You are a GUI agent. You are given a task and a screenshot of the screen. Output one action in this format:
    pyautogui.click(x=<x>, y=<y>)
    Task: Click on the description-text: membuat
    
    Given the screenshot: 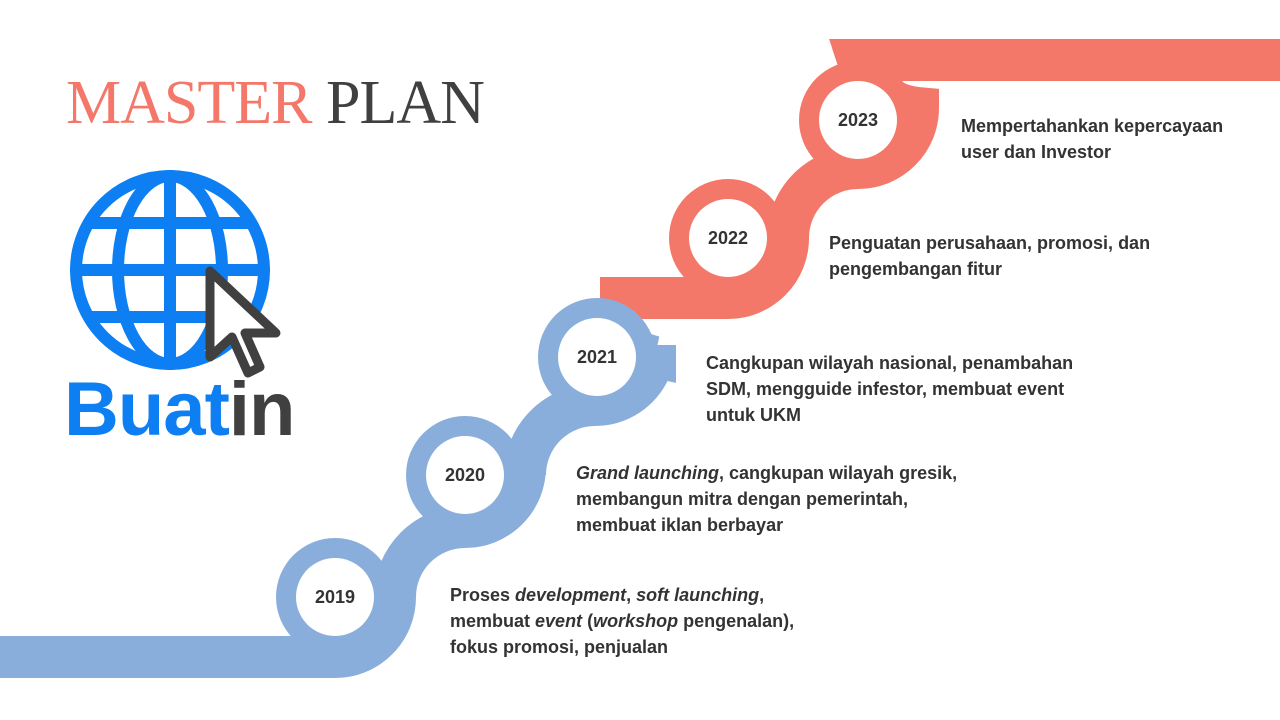 What is the action you would take?
    pyautogui.click(x=493, y=621)
    